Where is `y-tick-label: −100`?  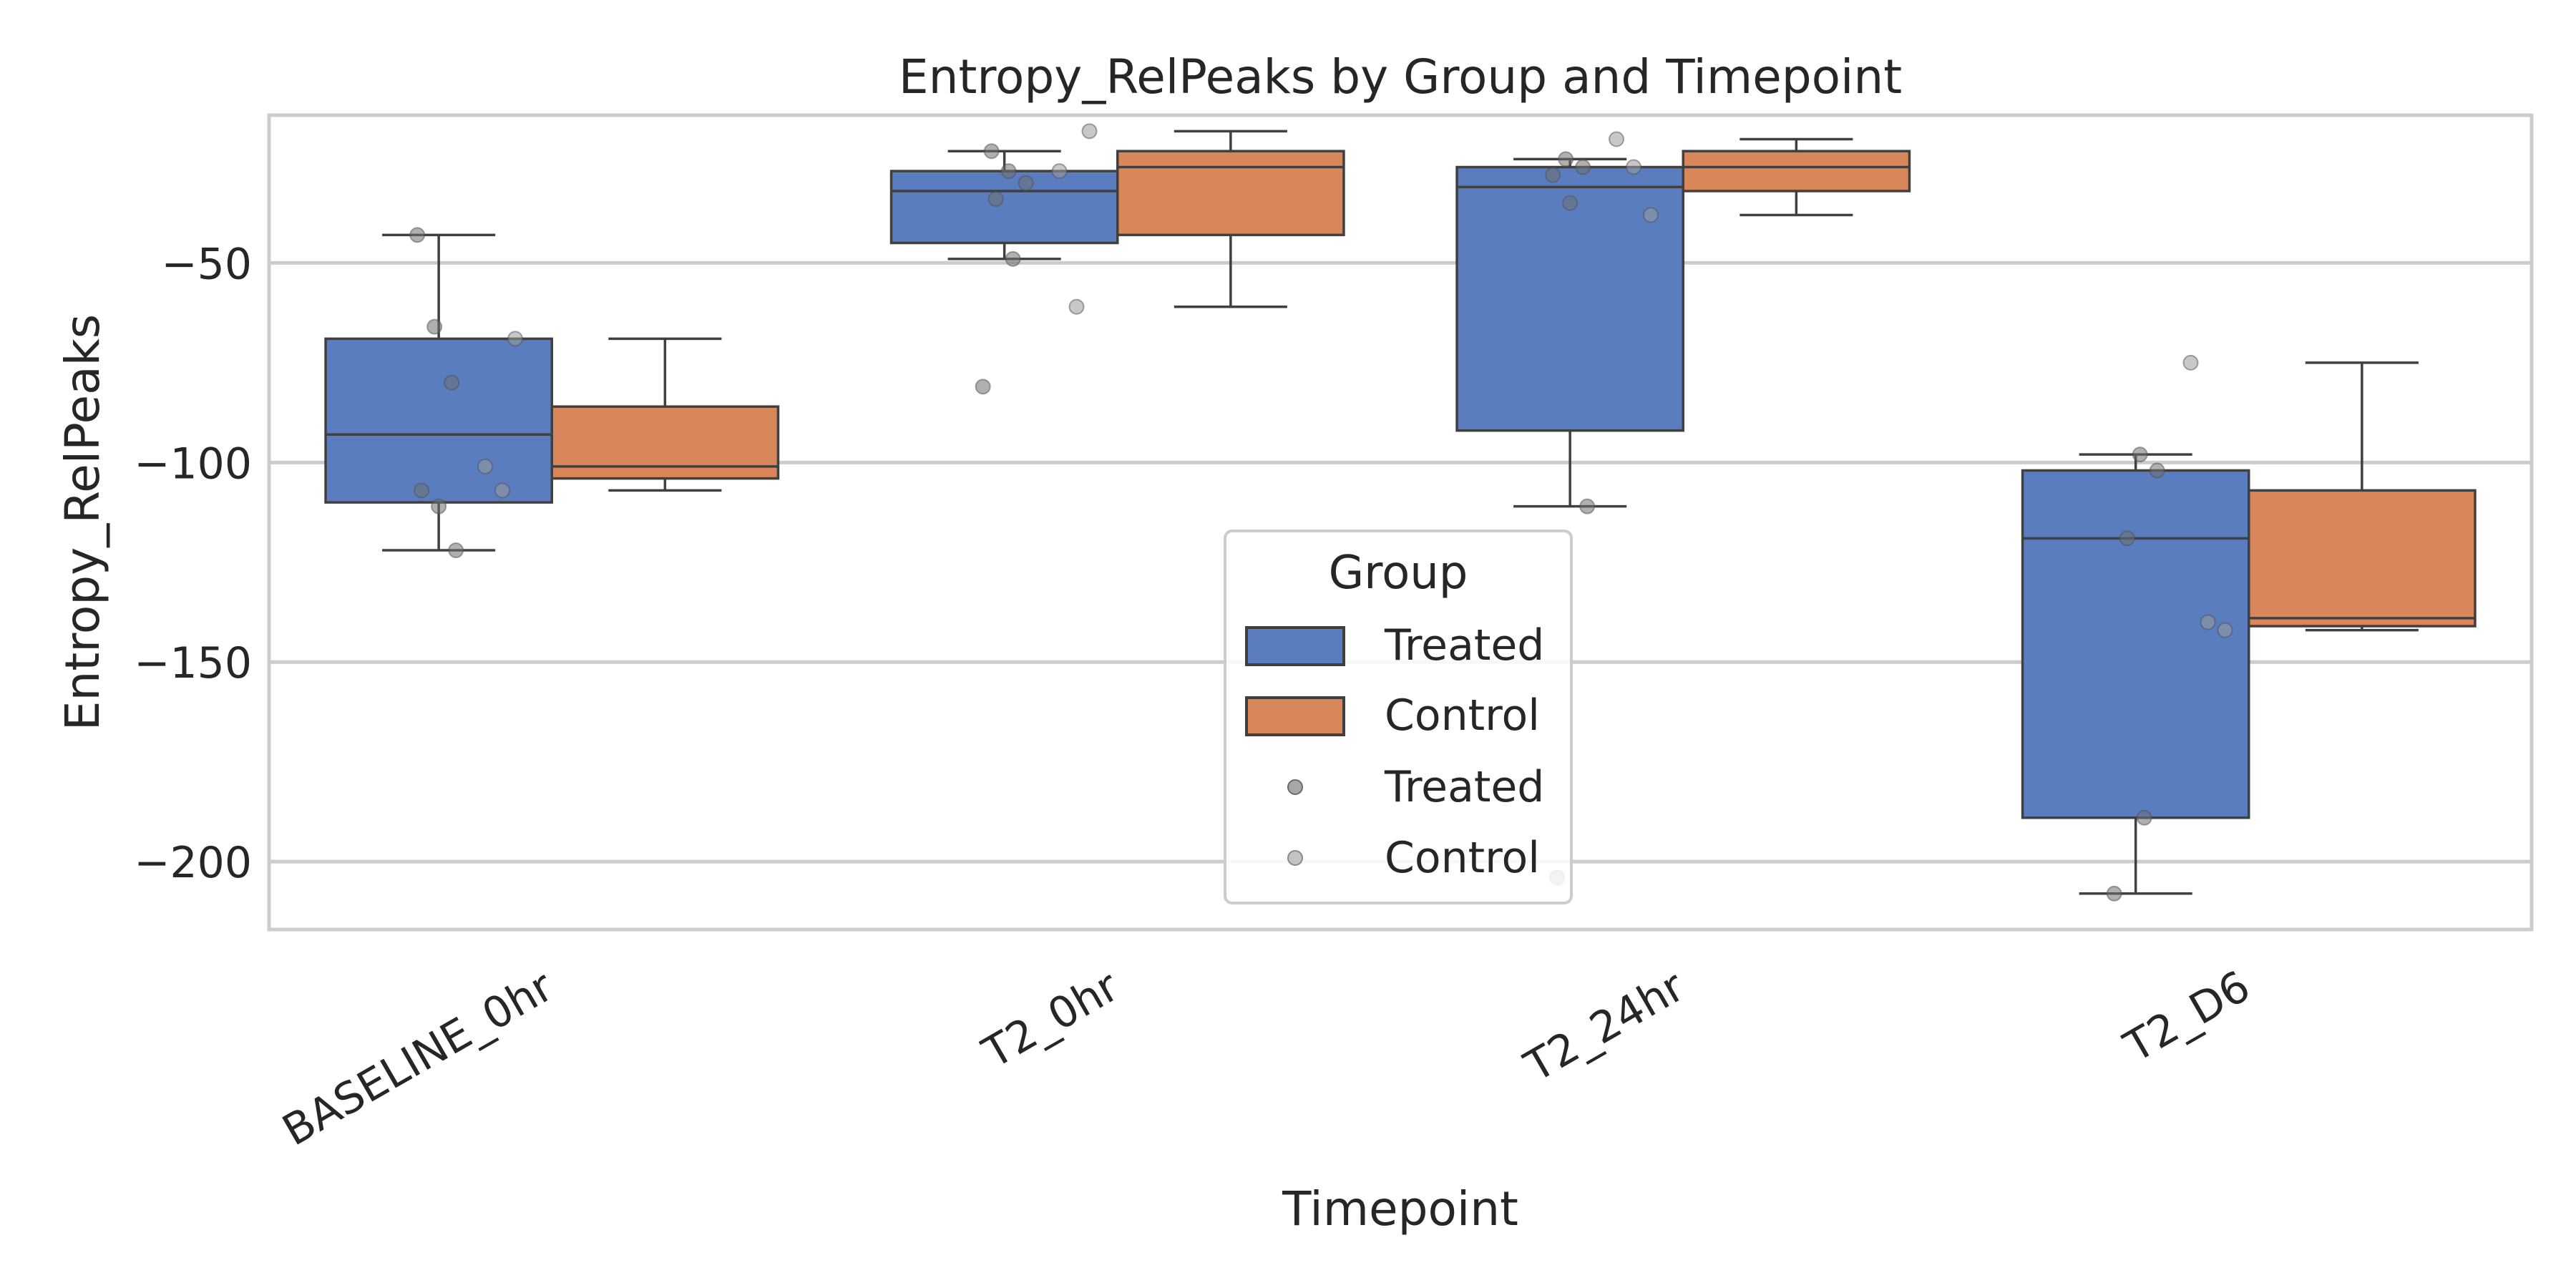
y-tick-label: −100 is located at coordinates (193, 464).